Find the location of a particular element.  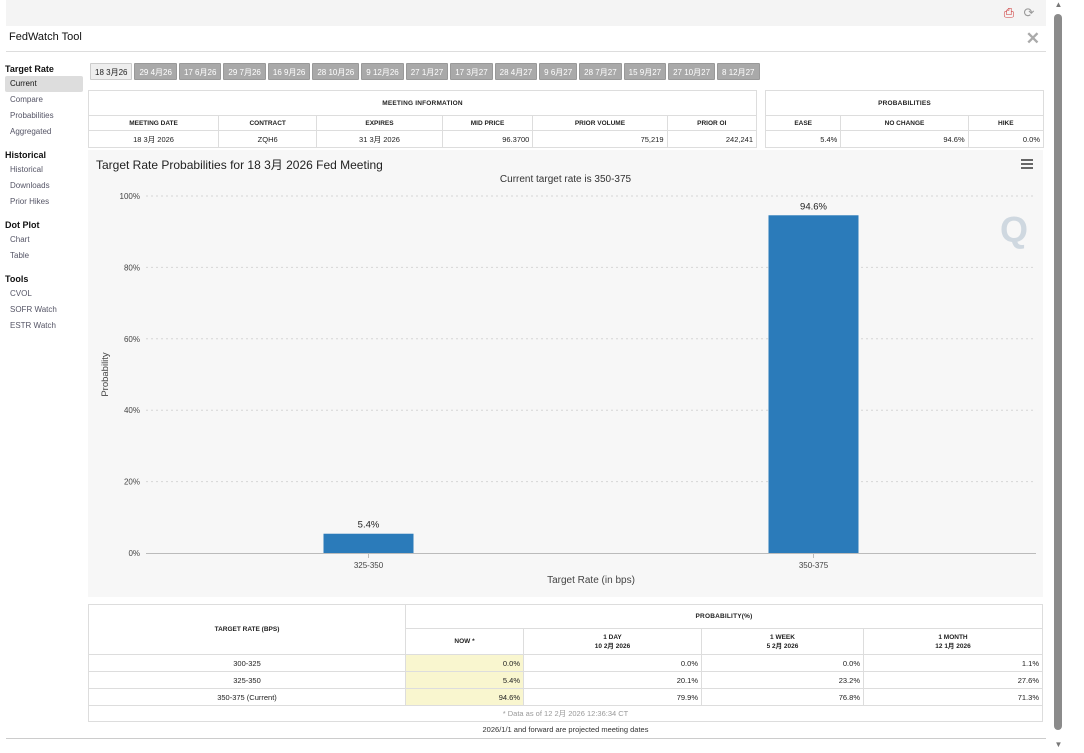

sidebar-item-prior-hikes: Prior Hikes is located at coordinates (30, 201).